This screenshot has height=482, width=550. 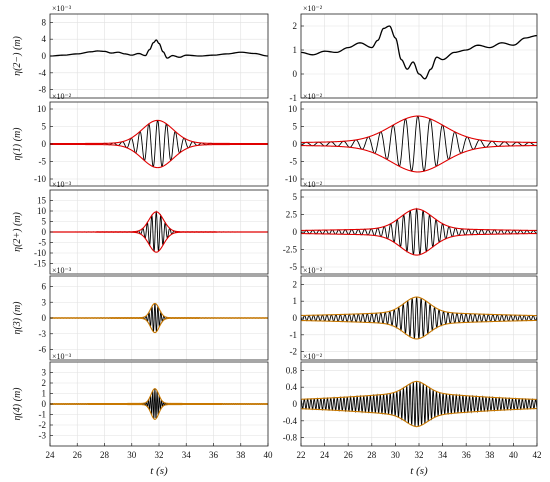 What do you see at coordinates (40, 264) in the screenshot?
I see `y-tick-label: -15` at bounding box center [40, 264].